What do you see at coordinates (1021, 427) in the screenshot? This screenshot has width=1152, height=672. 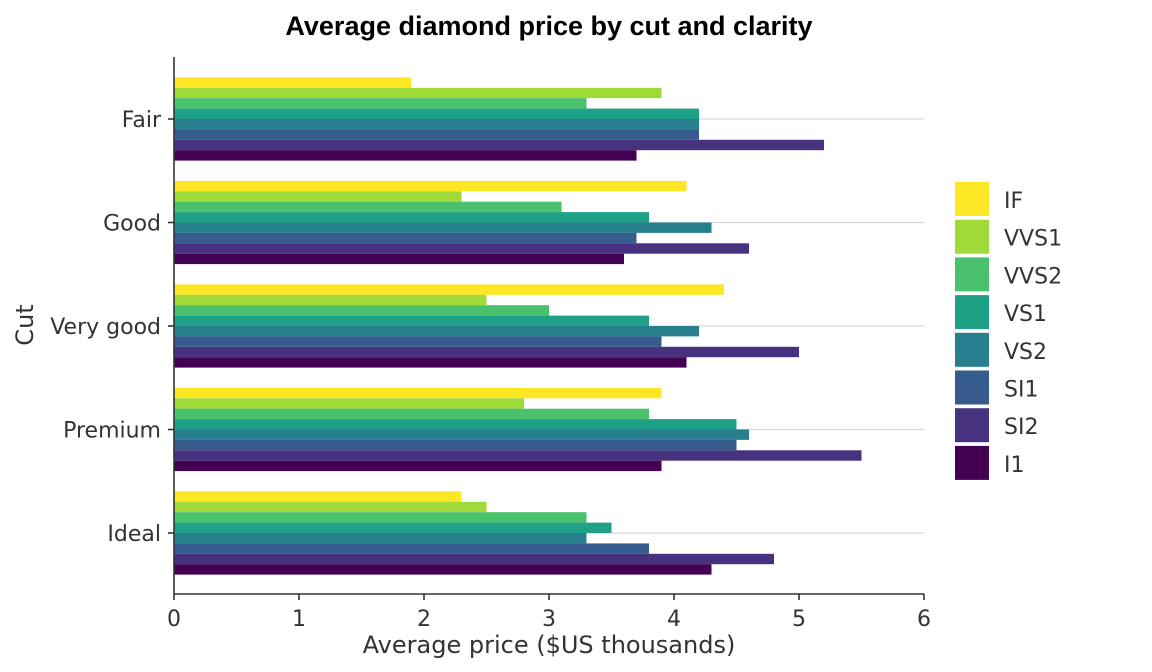 I see `legend-label-si2: SI2` at bounding box center [1021, 427].